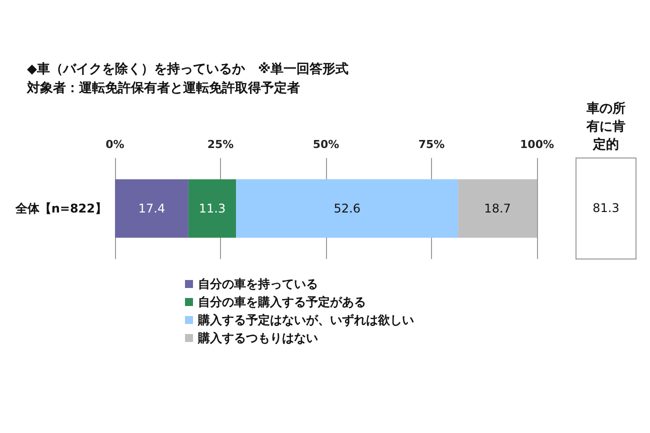  Describe the element at coordinates (537, 144) in the screenshot. I see `x-tick-label: 100%` at that location.